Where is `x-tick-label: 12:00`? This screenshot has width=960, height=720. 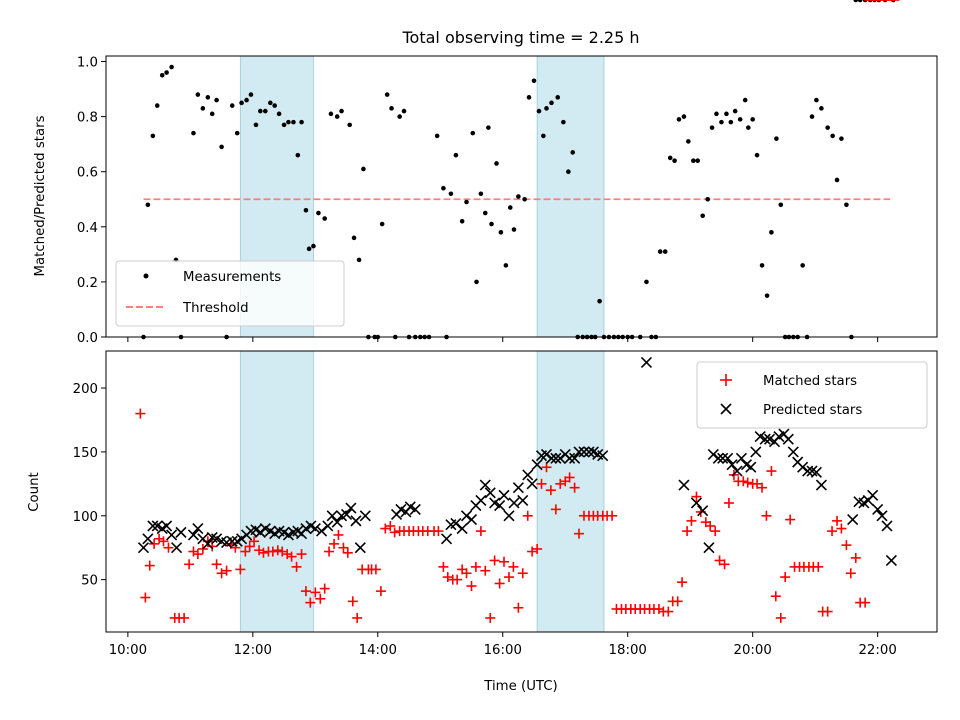 x-tick-label: 12:00 is located at coordinates (253, 650).